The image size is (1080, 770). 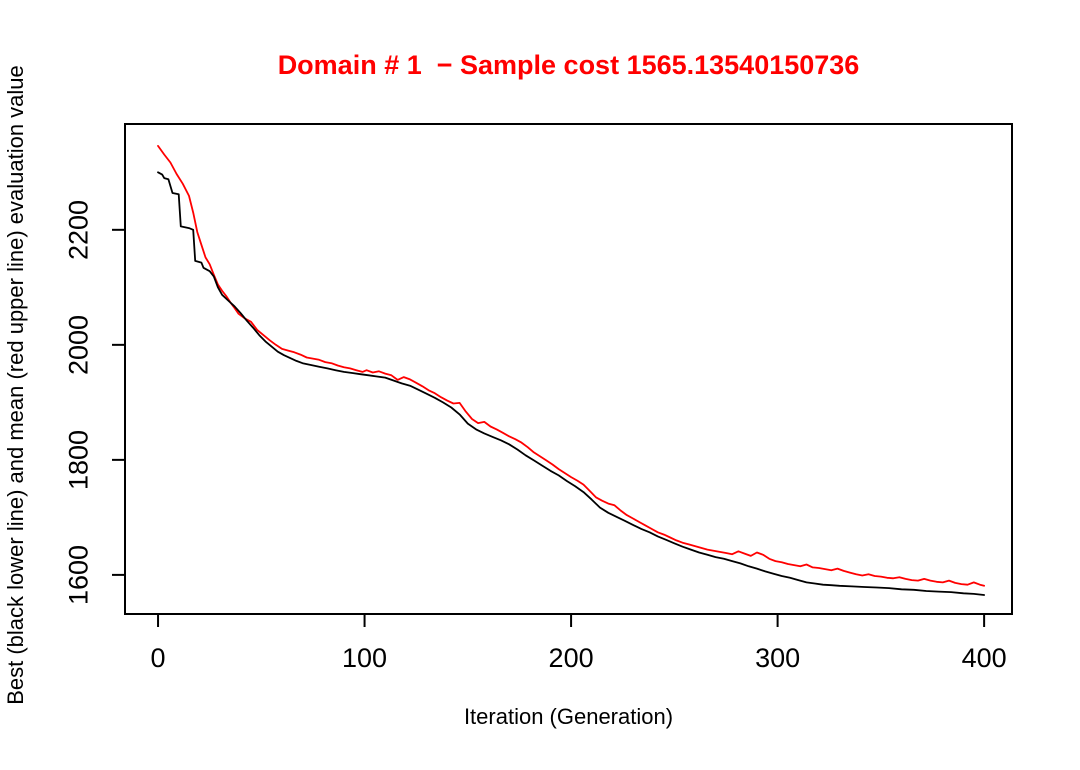 What do you see at coordinates (778, 658) in the screenshot?
I see `x-tick-label-300: 300` at bounding box center [778, 658].